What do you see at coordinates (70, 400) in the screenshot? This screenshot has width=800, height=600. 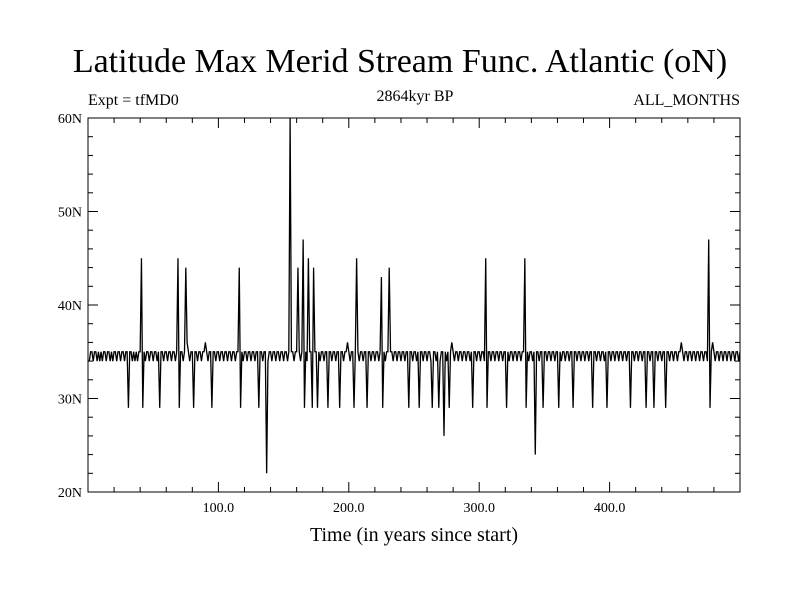 I see `y-tick-label: 30N` at bounding box center [70, 400].